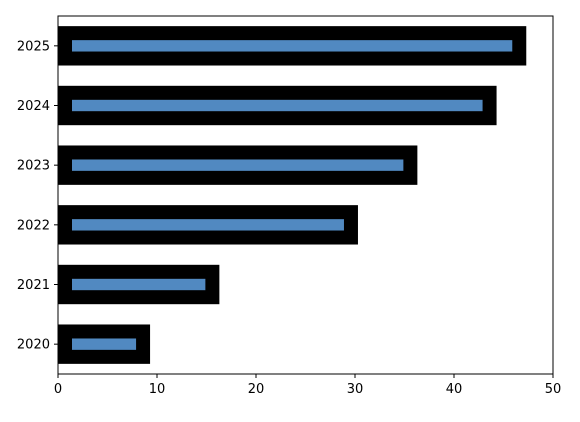 This screenshot has width=580, height=422. Describe the element at coordinates (256, 389) in the screenshot. I see `x-tick-label-20: 20` at that location.